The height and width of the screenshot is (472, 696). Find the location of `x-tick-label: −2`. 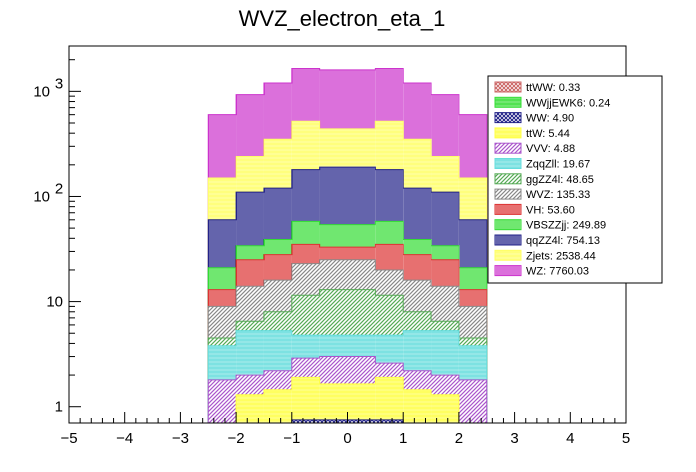

x-tick-label: −2 is located at coordinates (236, 438).